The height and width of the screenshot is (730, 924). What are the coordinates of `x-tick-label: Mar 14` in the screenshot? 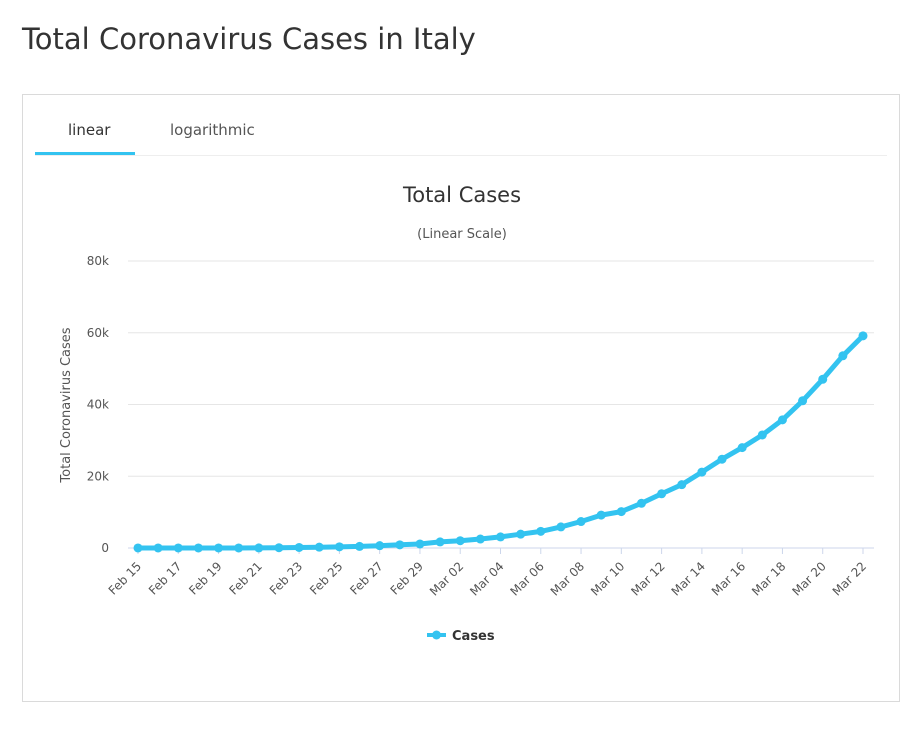 It's located at (688, 578).